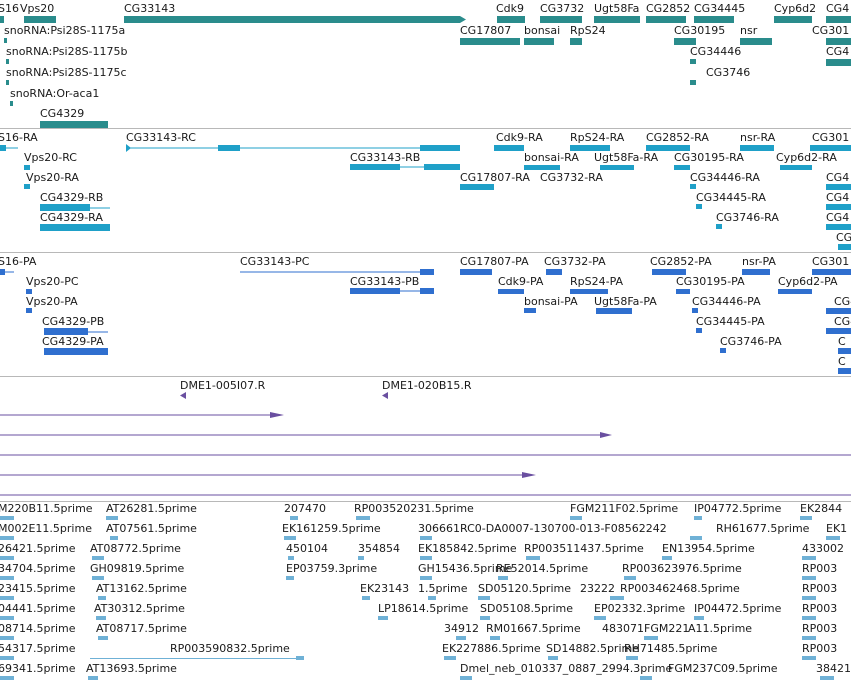 Image resolution: width=851 pixels, height=685 pixels. I want to click on clone-label: DME1-020B15.R, so click(427, 385).